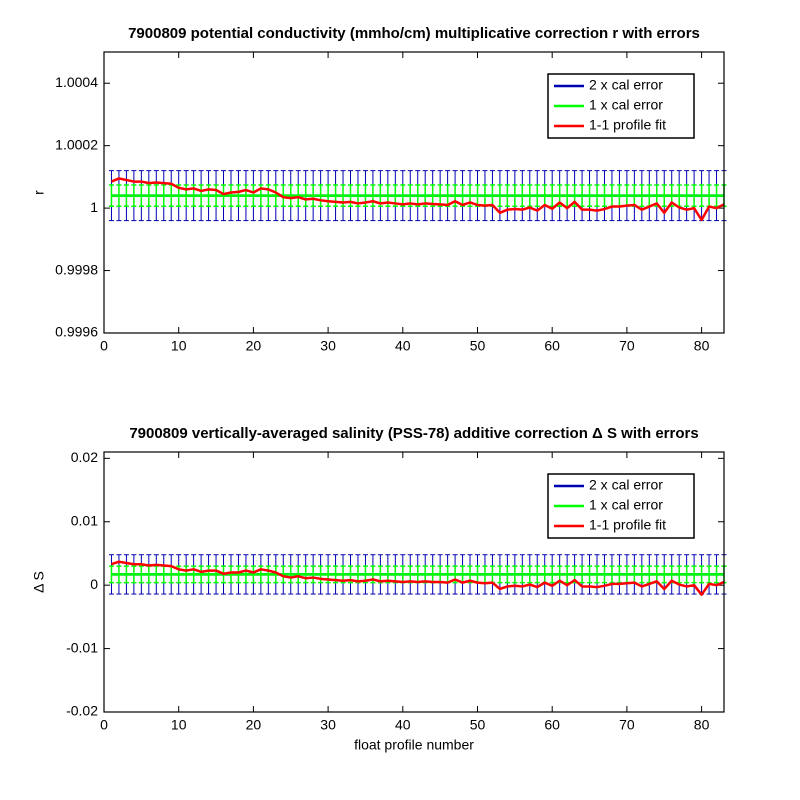 Image resolution: width=800 pixels, height=800 pixels. I want to click on y-axis-label: r, so click(39, 192).